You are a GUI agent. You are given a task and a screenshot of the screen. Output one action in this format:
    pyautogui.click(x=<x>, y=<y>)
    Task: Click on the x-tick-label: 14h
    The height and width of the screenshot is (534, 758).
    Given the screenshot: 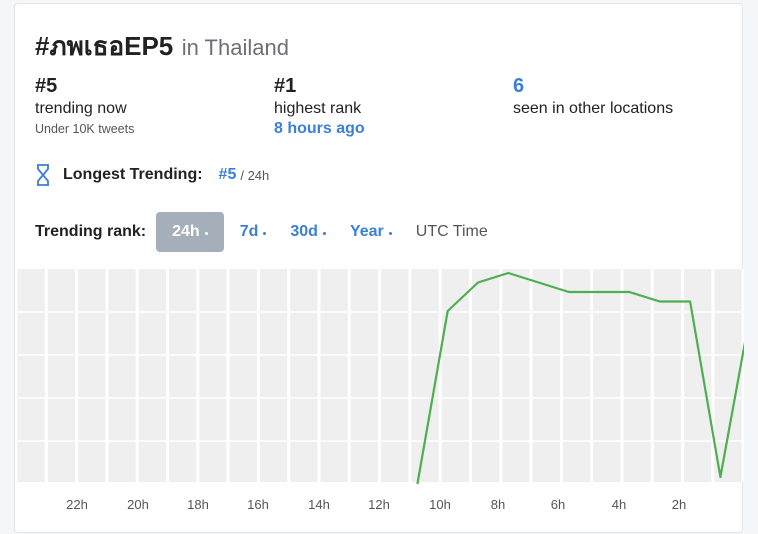 What is the action you would take?
    pyautogui.click(x=319, y=504)
    